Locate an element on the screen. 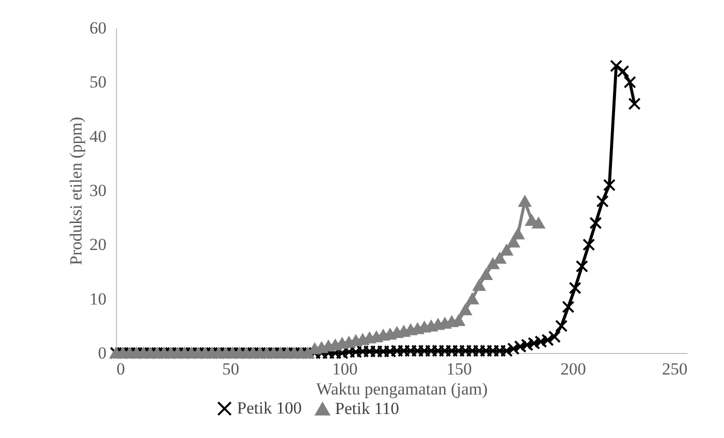 The width and height of the screenshot is (724, 438). y-tick-label: 30 is located at coordinates (98, 190).